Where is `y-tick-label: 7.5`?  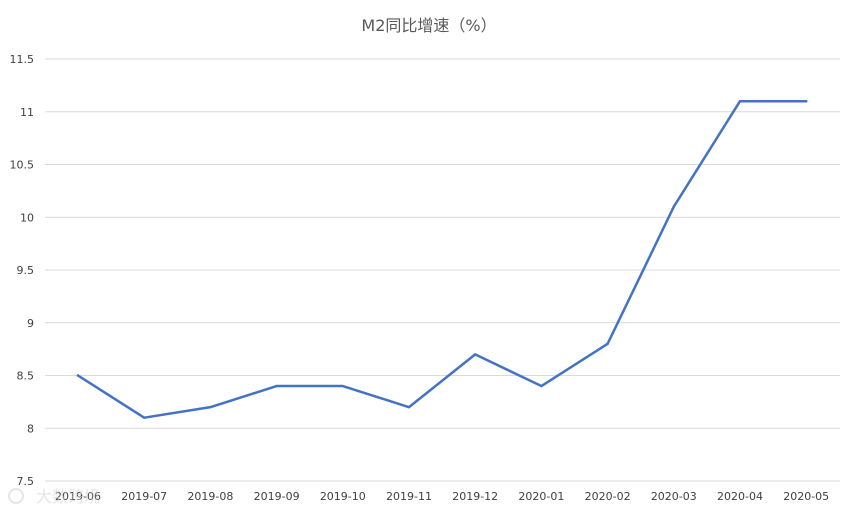
y-tick-label: 7.5 is located at coordinates (26, 481).